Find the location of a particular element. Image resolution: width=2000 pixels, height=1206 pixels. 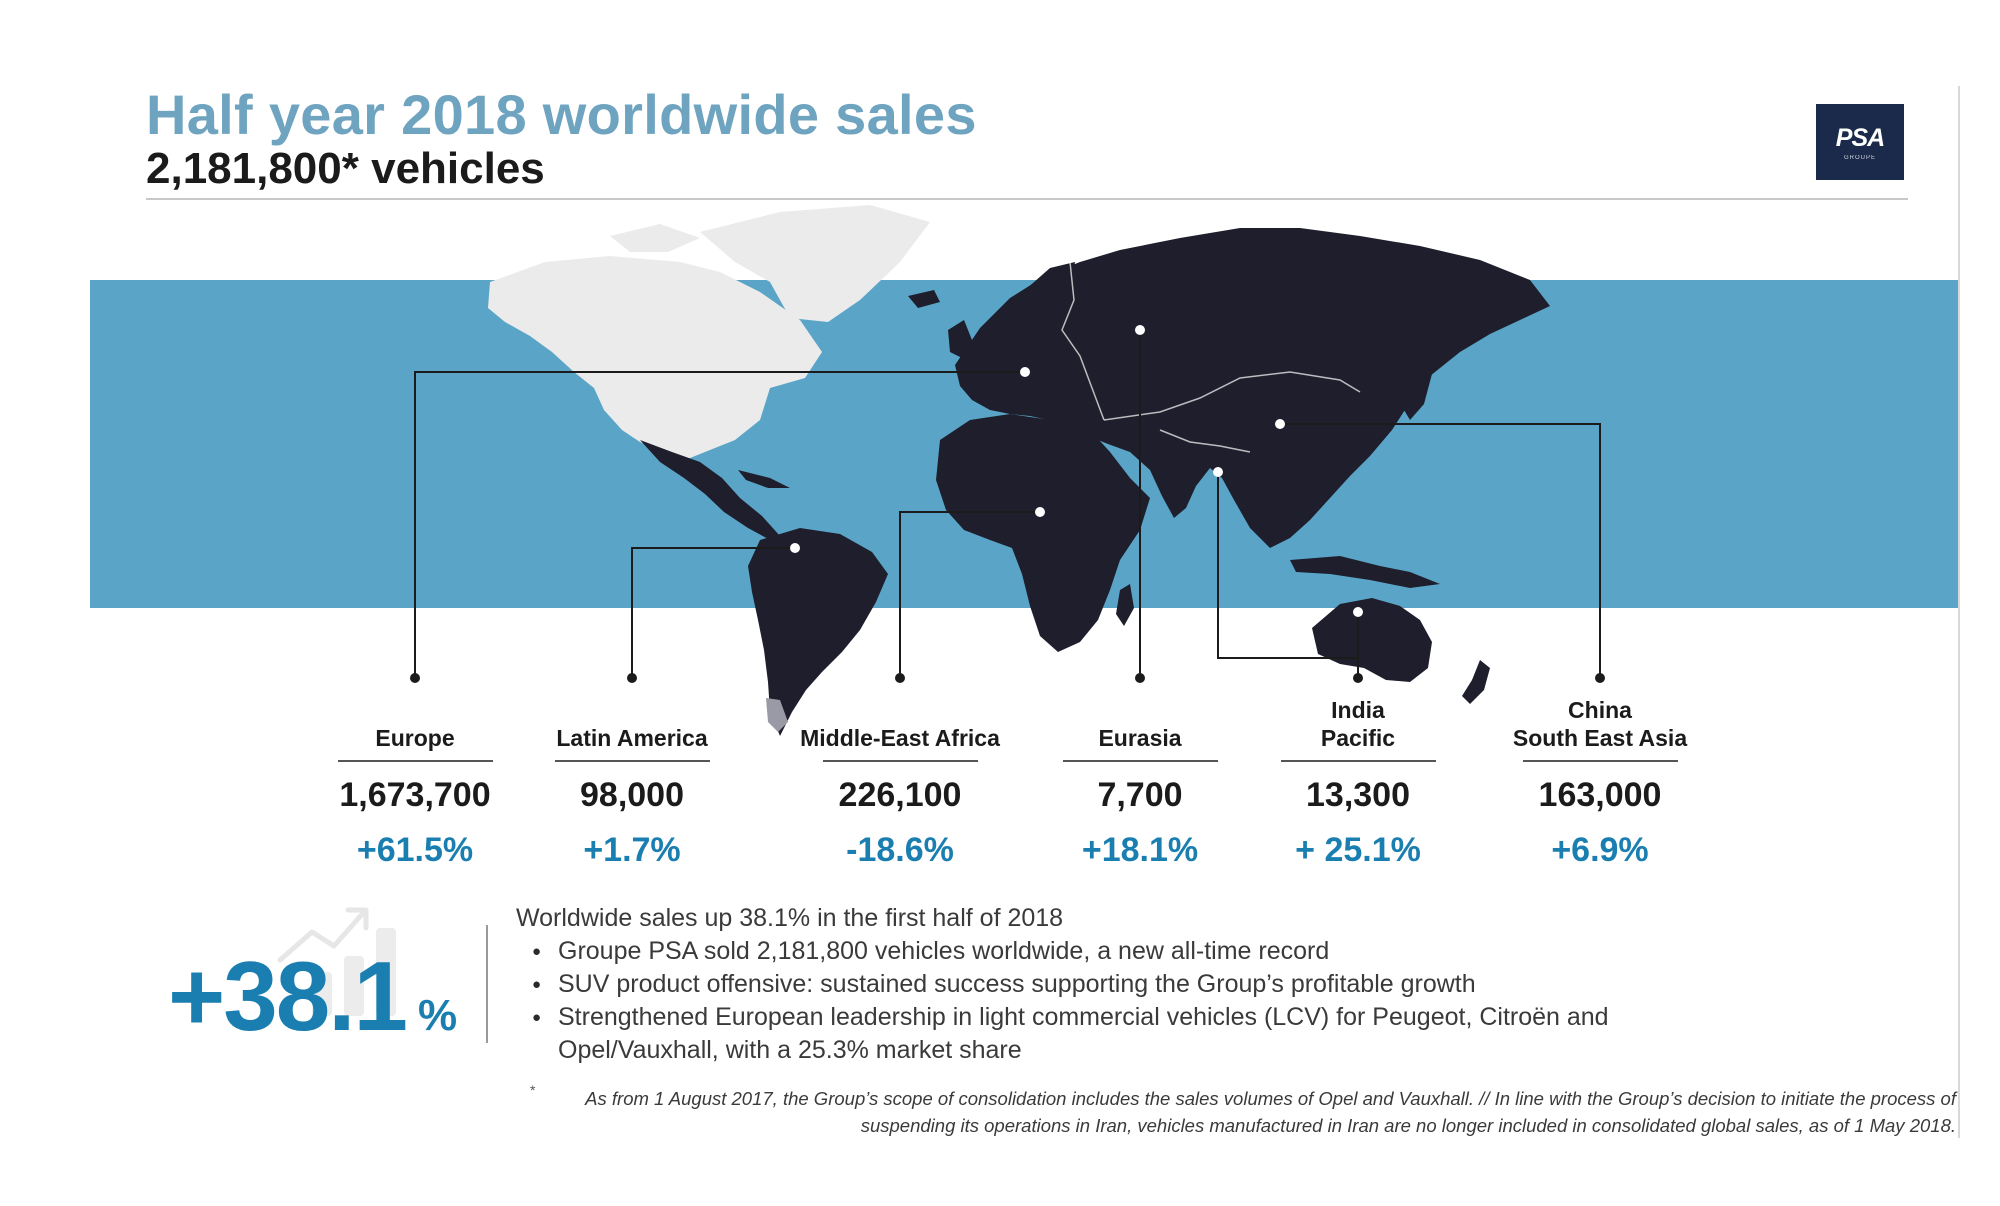

region-eurasia: Eurasia 7,700 +18.1% is located at coordinates (1140, 779).